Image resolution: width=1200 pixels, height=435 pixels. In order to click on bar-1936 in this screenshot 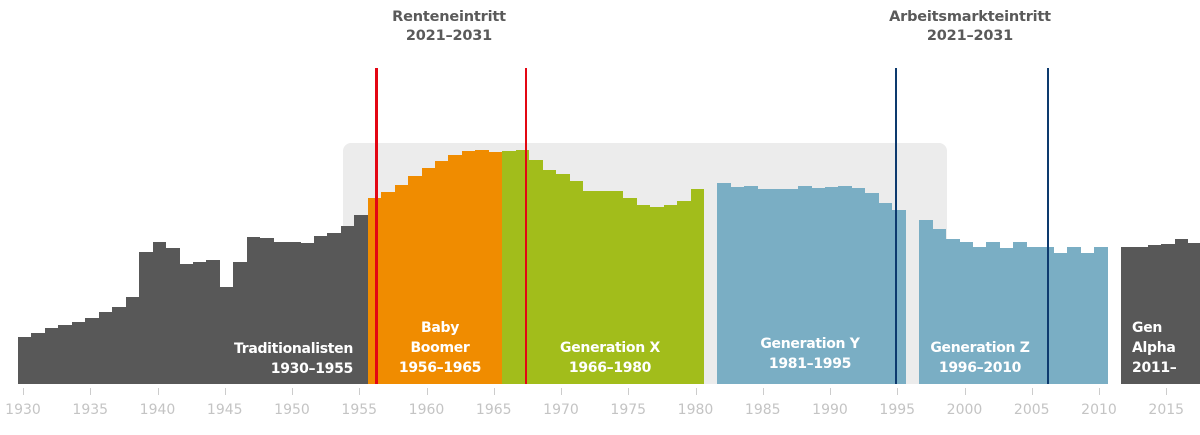, I will do `click(105, 348)`.